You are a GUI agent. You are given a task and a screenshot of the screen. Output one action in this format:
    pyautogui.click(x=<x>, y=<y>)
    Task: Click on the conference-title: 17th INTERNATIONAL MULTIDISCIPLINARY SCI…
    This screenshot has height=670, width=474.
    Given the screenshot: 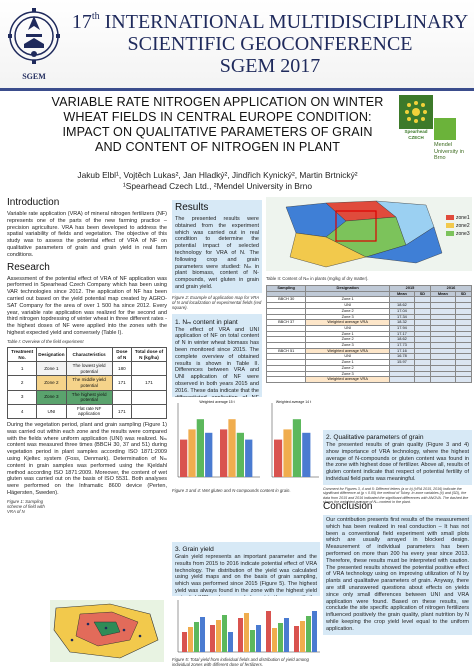 What is the action you would take?
    pyautogui.click(x=270, y=41)
    